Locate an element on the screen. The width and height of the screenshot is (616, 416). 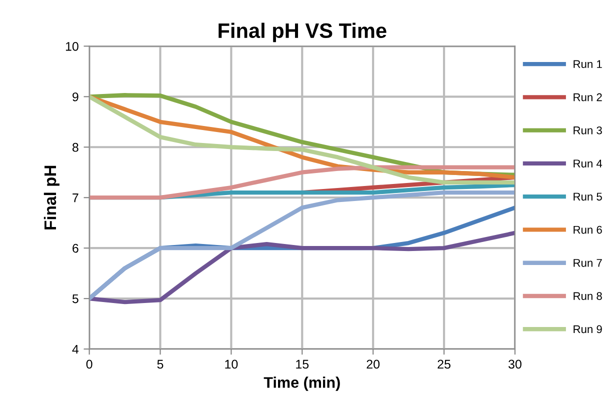
y-tick-label: 5 is located at coordinates (75, 299).